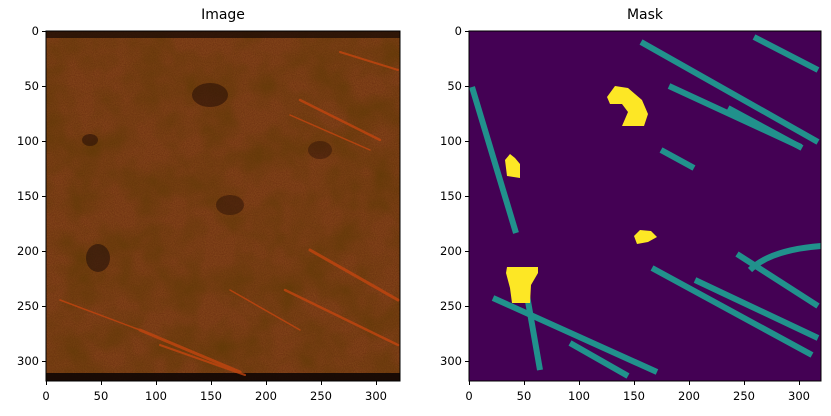 This screenshot has height=416, width=831. I want to click on mask-y-tick: 150, so click(451, 196).